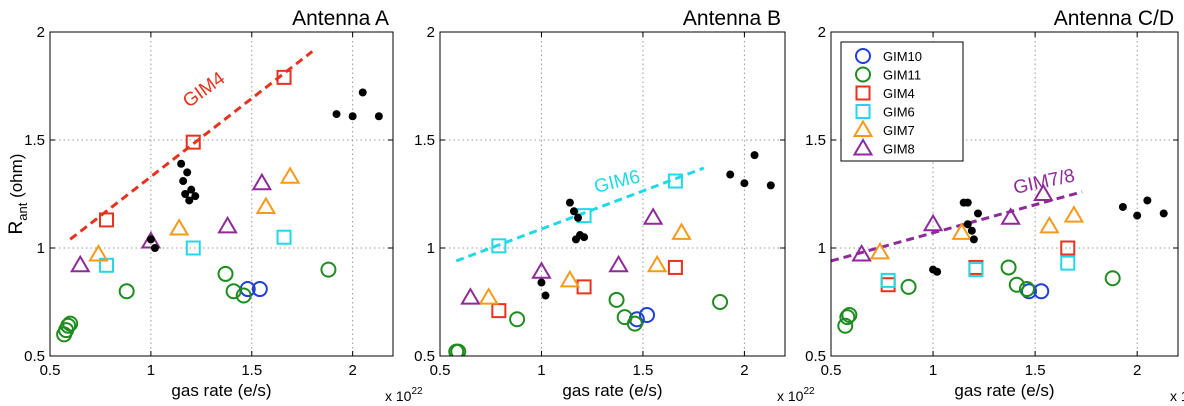 This screenshot has height=406, width=1184. I want to click on panel-title: Antenna A, so click(340, 18).